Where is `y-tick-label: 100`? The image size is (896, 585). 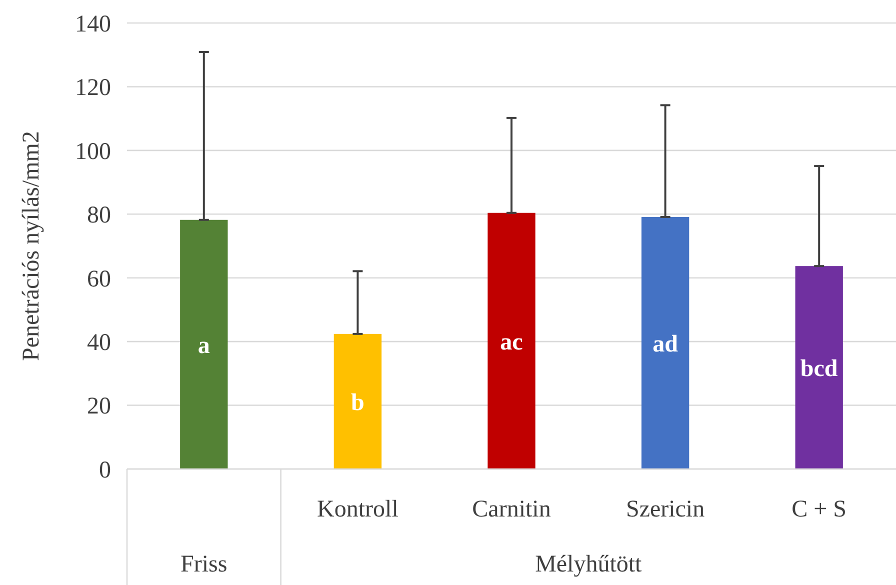
y-tick-label: 100 is located at coordinates (93, 151).